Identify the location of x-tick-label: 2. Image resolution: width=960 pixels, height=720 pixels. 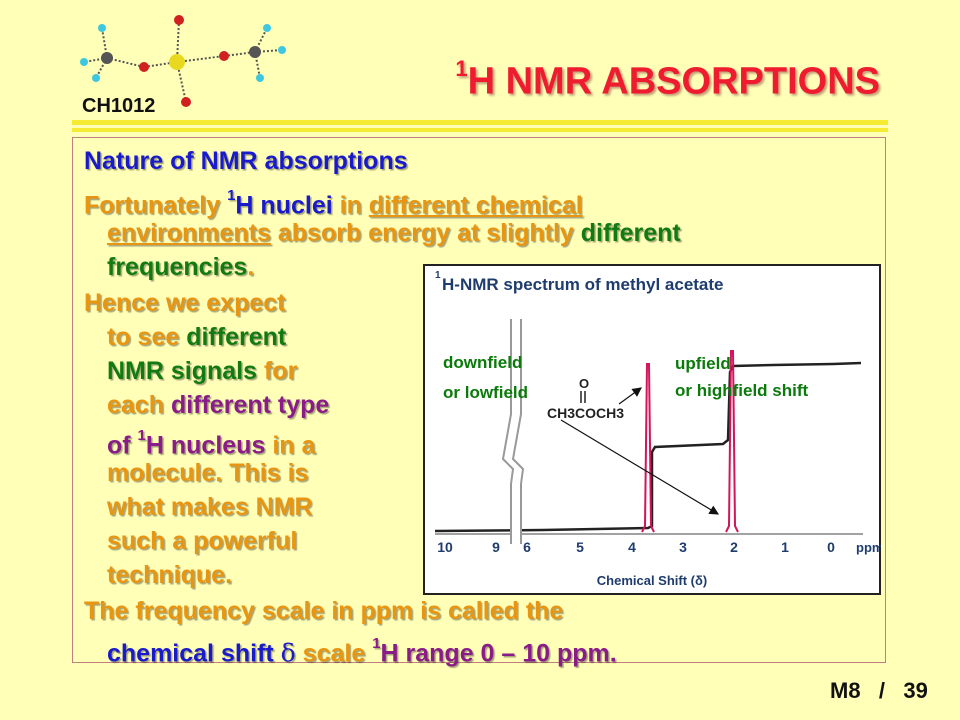
(734, 547).